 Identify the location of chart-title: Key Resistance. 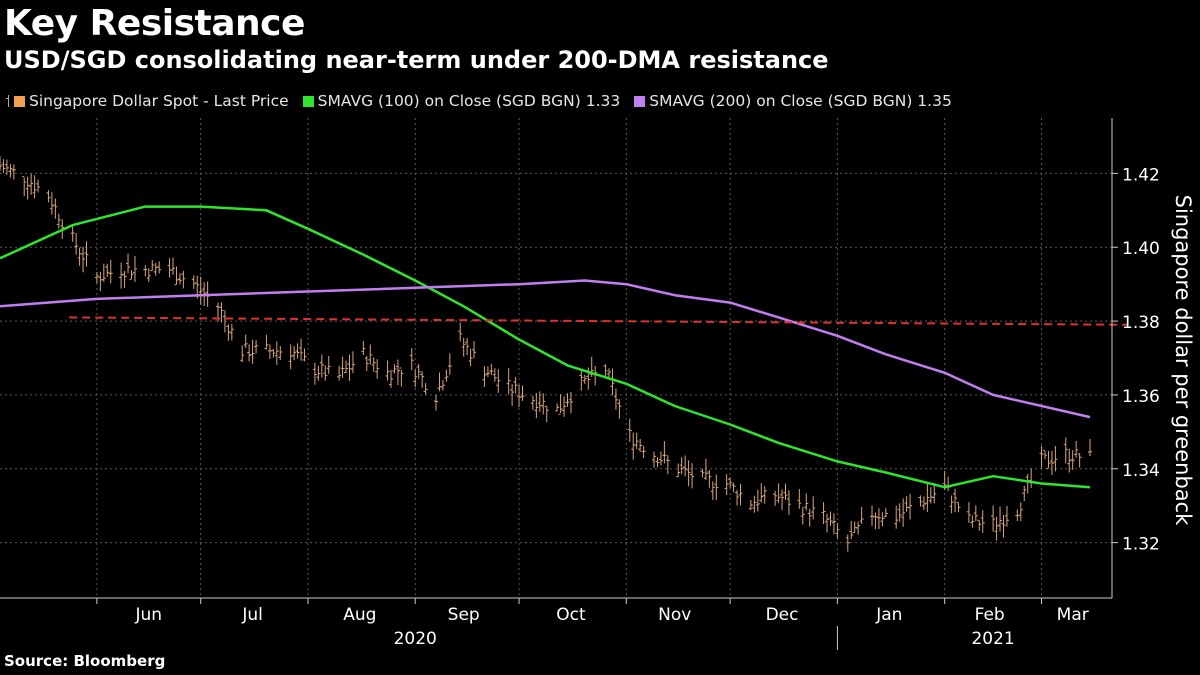
(154, 23).